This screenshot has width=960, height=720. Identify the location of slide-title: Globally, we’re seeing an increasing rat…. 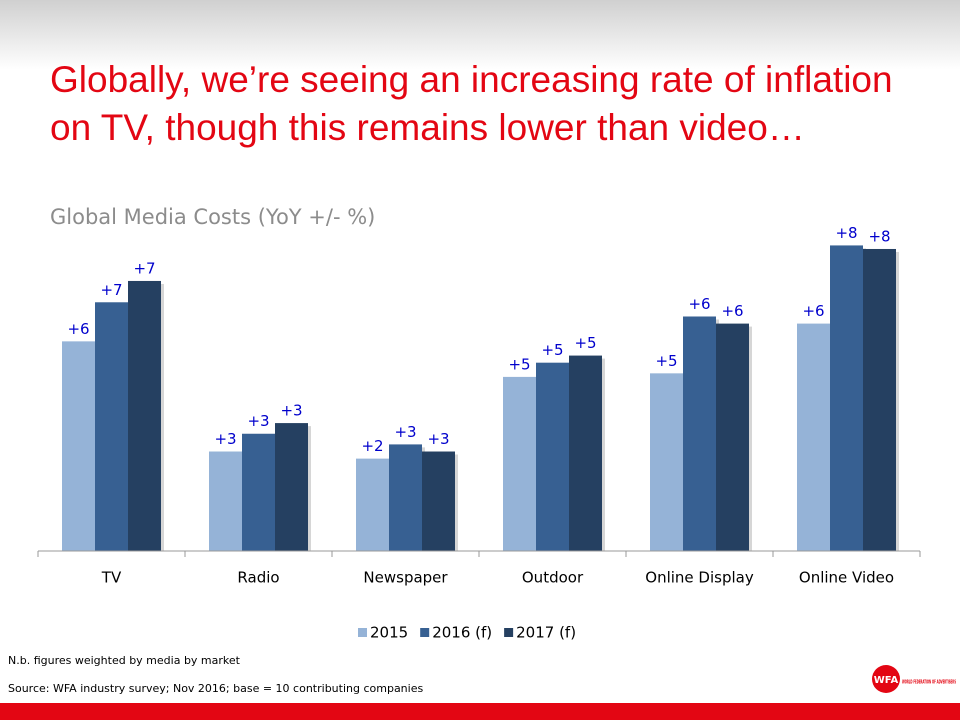
(471, 103).